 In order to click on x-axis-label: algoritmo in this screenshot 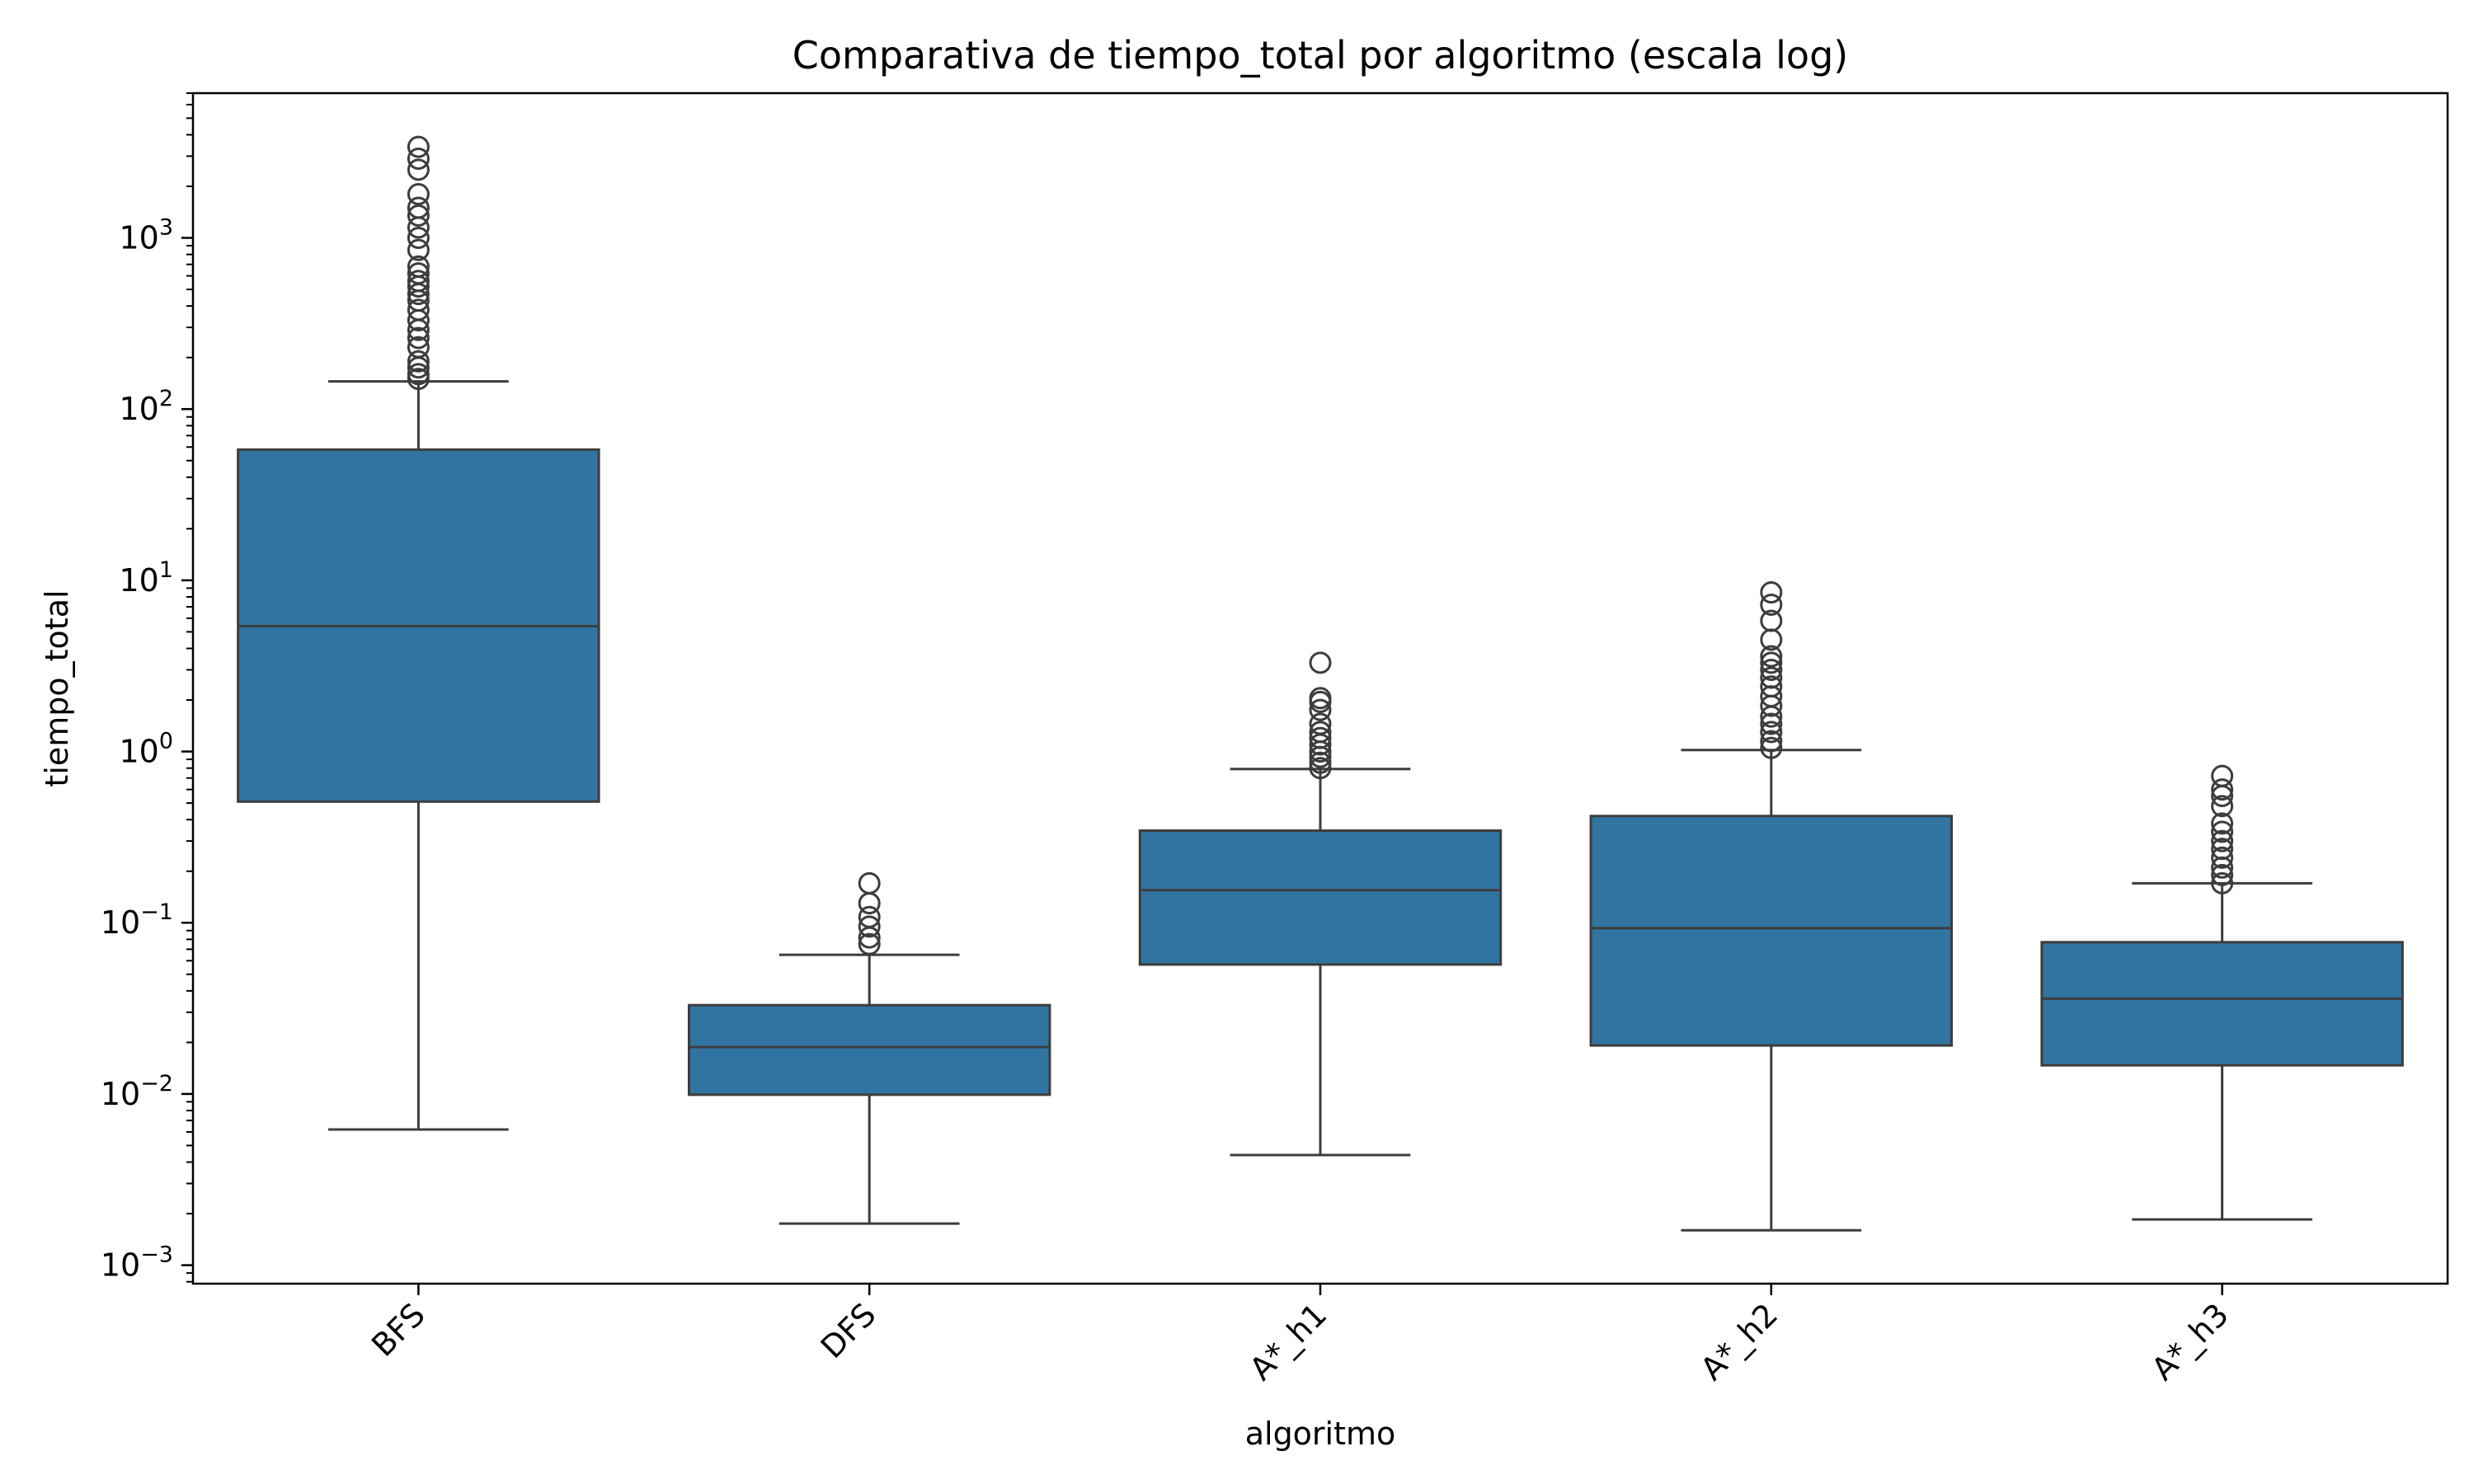, I will do `click(1320, 1434)`.